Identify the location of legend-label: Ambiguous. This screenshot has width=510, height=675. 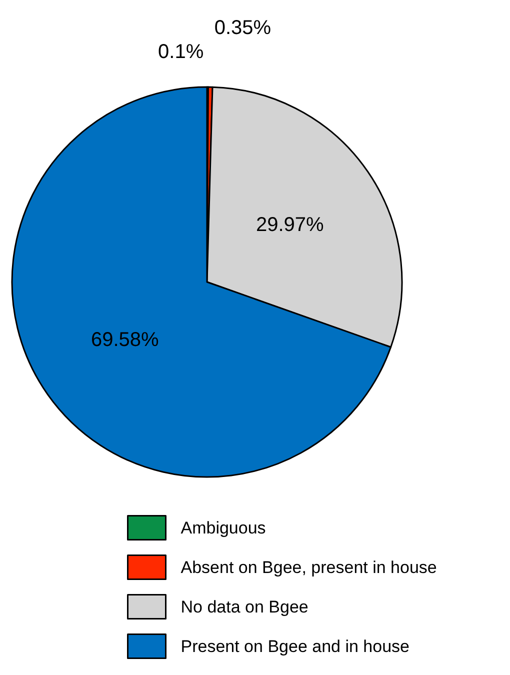
(223, 528).